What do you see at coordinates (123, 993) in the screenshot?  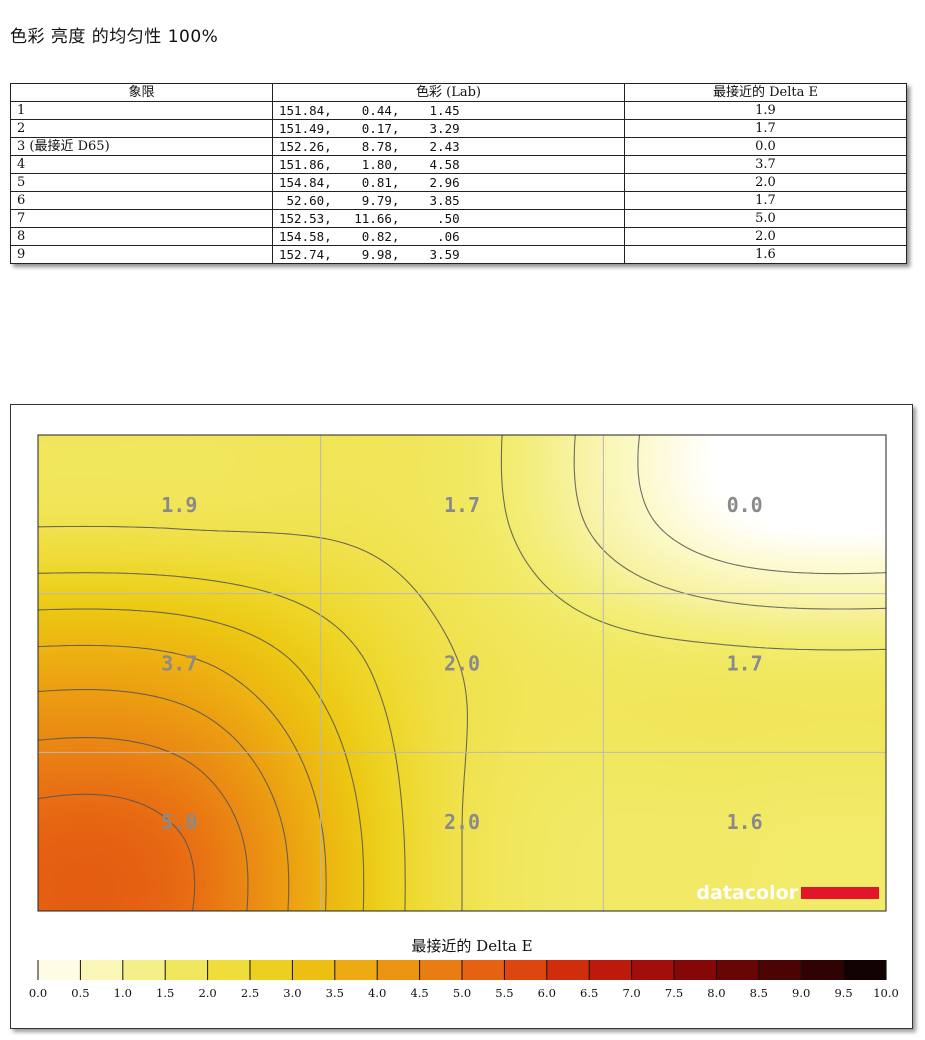 I see `legend-tick-label: 1.0` at bounding box center [123, 993].